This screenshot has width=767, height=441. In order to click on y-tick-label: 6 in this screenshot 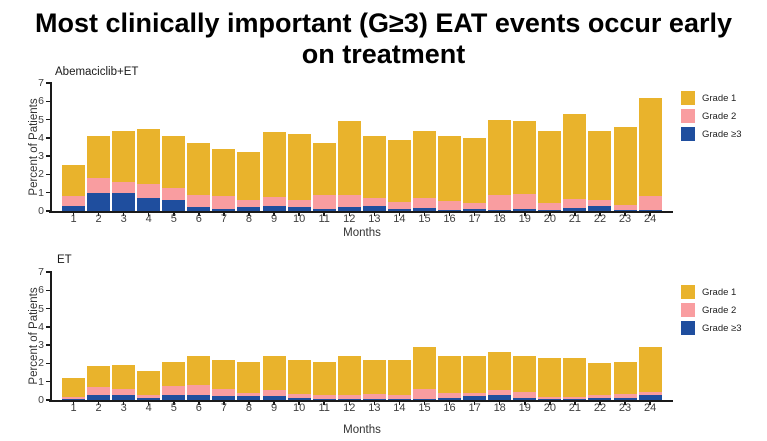, I will do `click(41, 101)`.